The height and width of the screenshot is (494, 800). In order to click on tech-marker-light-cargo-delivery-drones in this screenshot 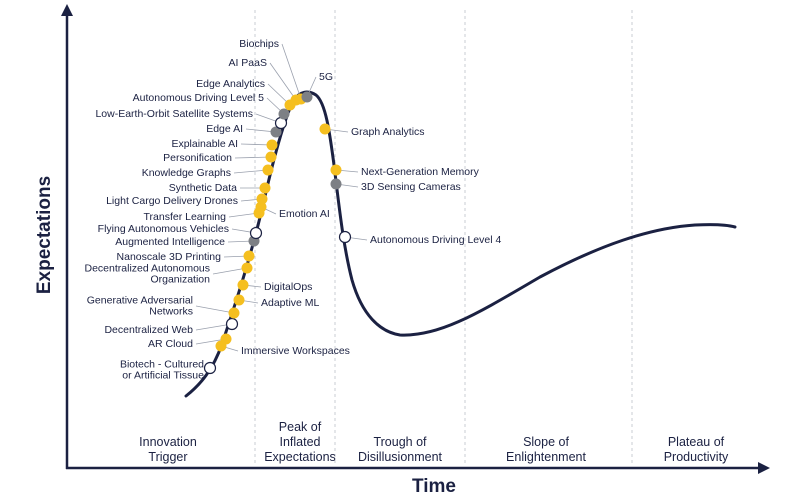, I will do `click(262, 199)`.